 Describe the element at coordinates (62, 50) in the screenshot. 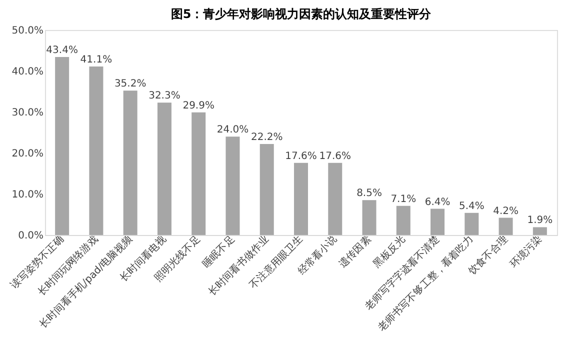

I see `data-label: 43.4%` at that location.